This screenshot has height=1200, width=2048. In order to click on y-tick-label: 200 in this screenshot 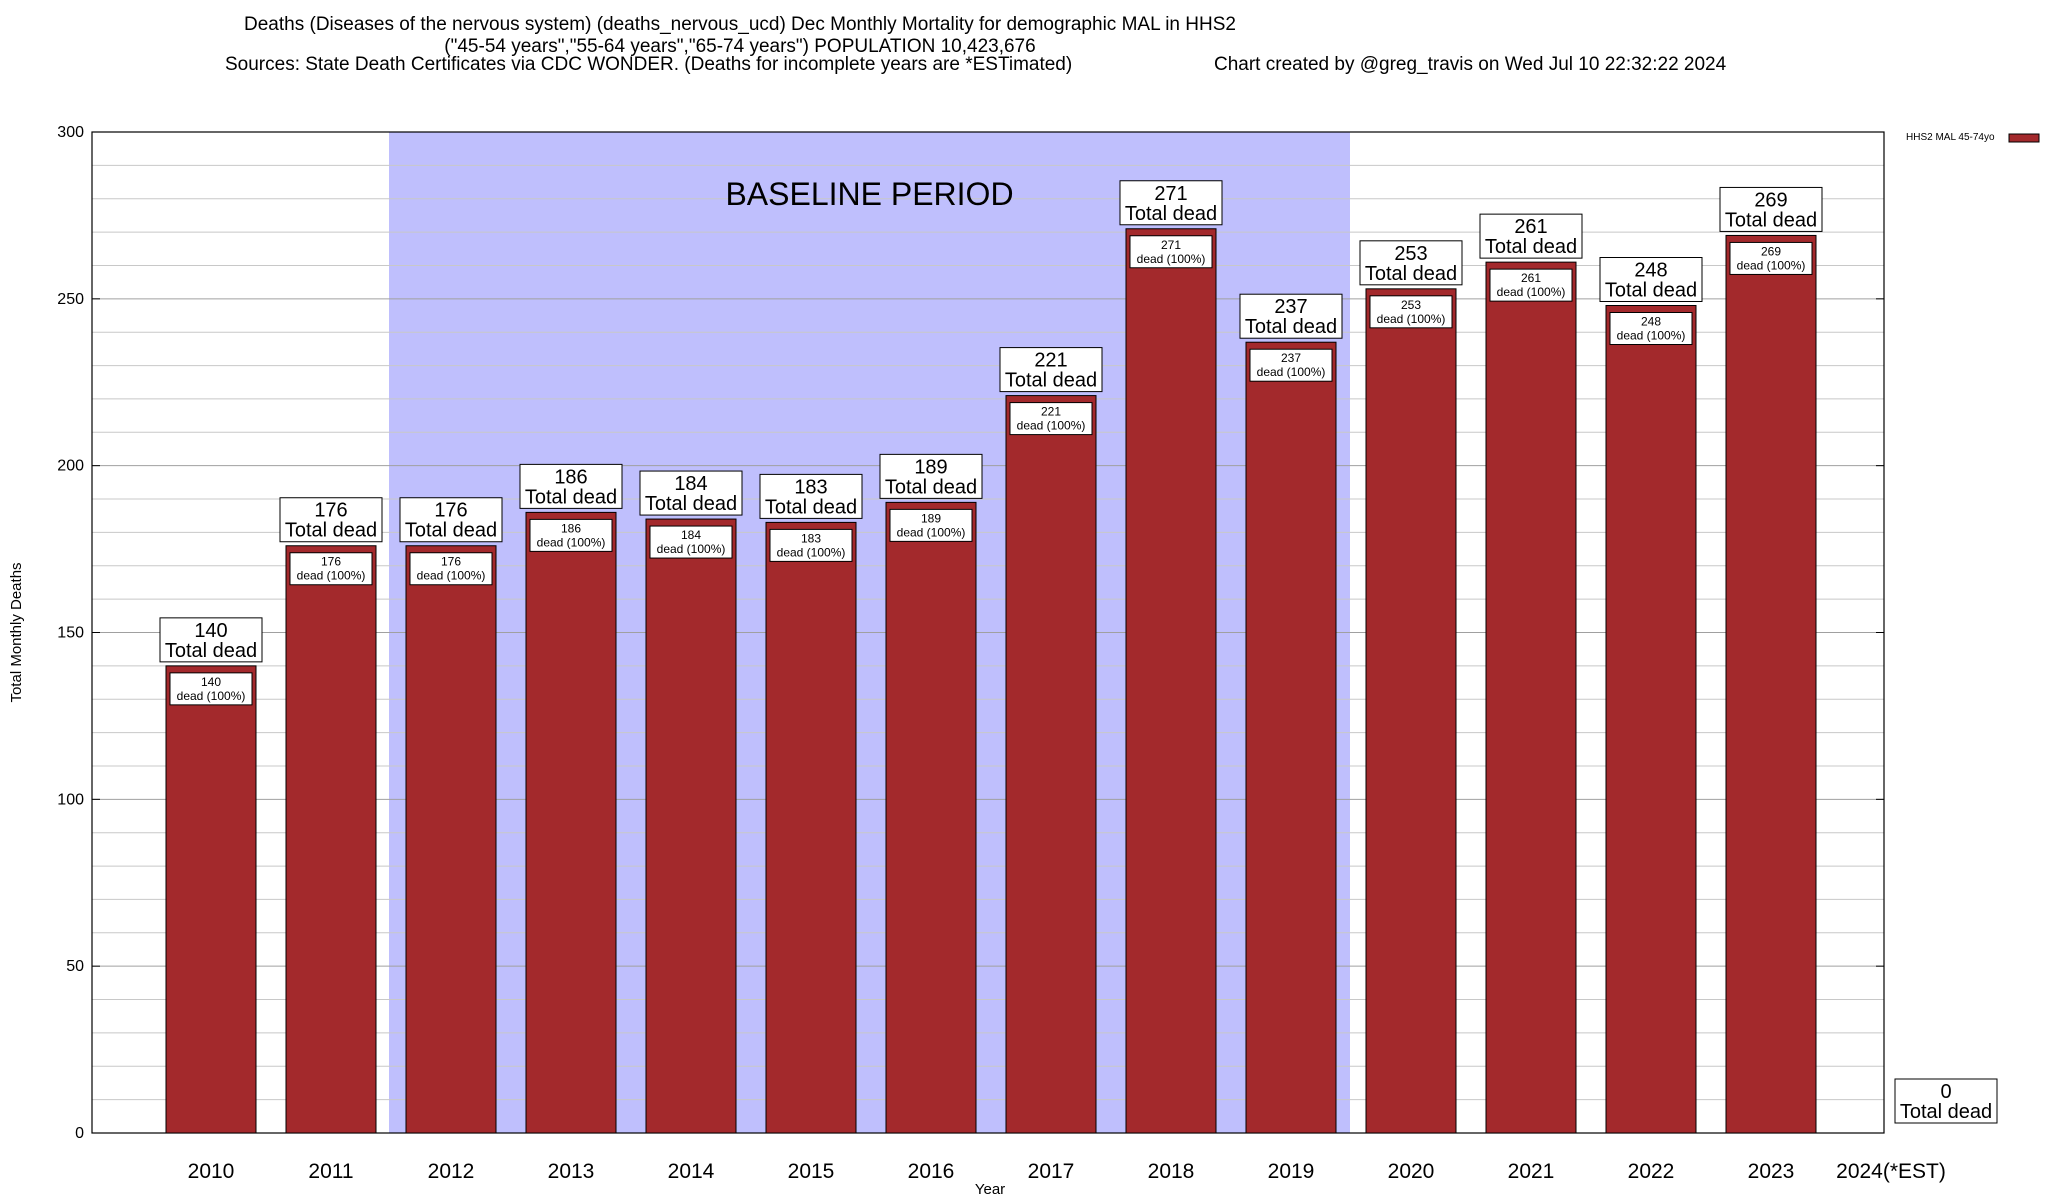, I will do `click(70, 466)`.